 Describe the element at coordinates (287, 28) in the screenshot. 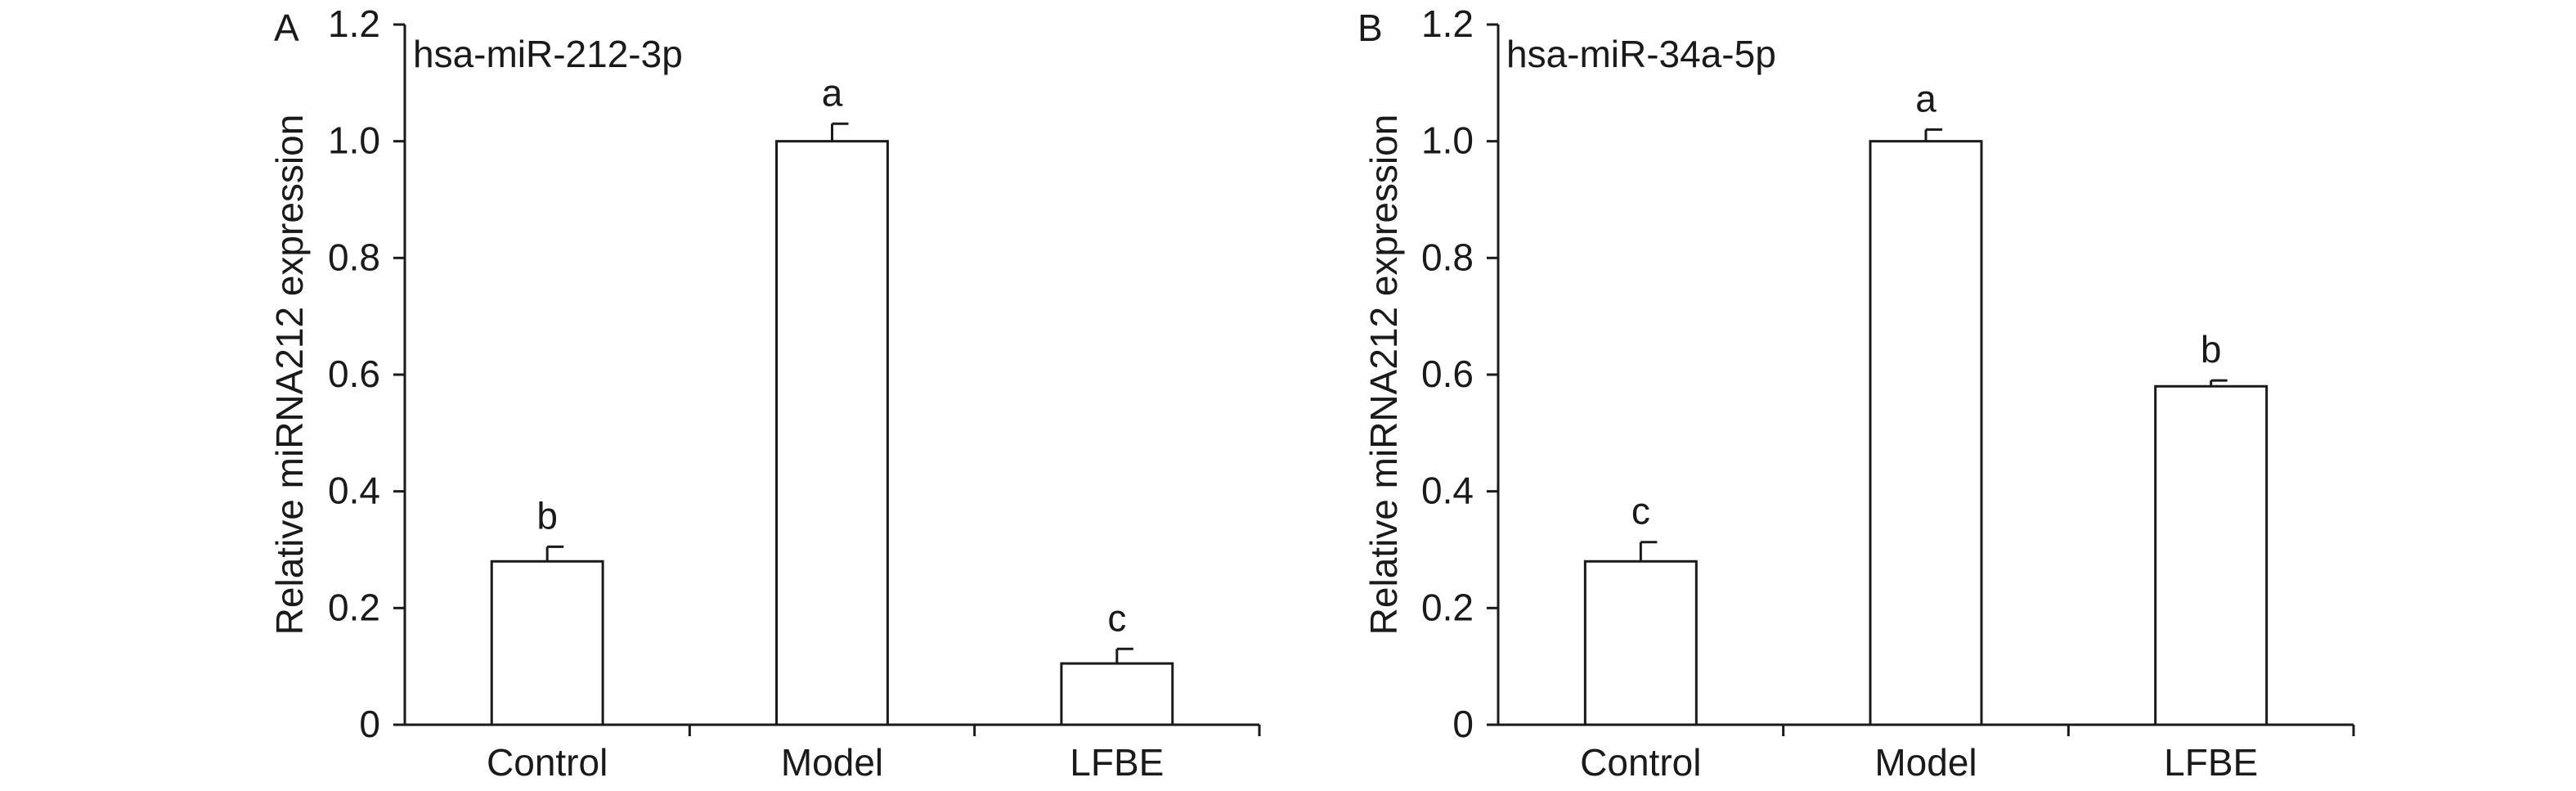

I see `panel-label: A` at that location.